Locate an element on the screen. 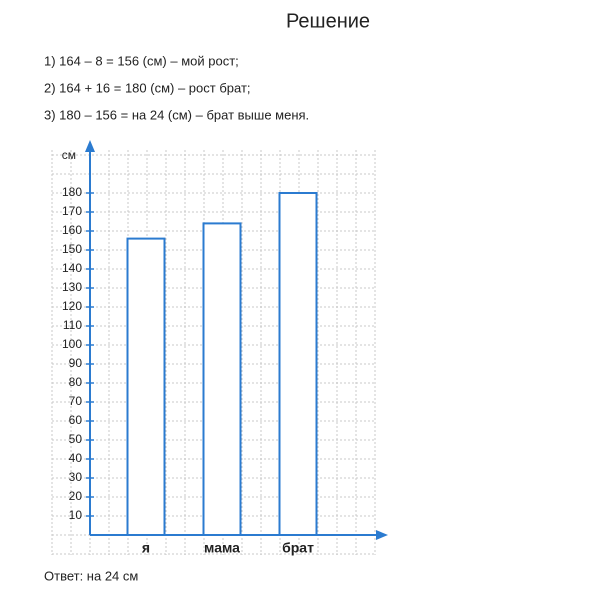 Image resolution: width=593 pixels, height=600 pixels. solution-line: 2) 164 + 16 = 180 (см) – рост брат; is located at coordinates (147, 87).